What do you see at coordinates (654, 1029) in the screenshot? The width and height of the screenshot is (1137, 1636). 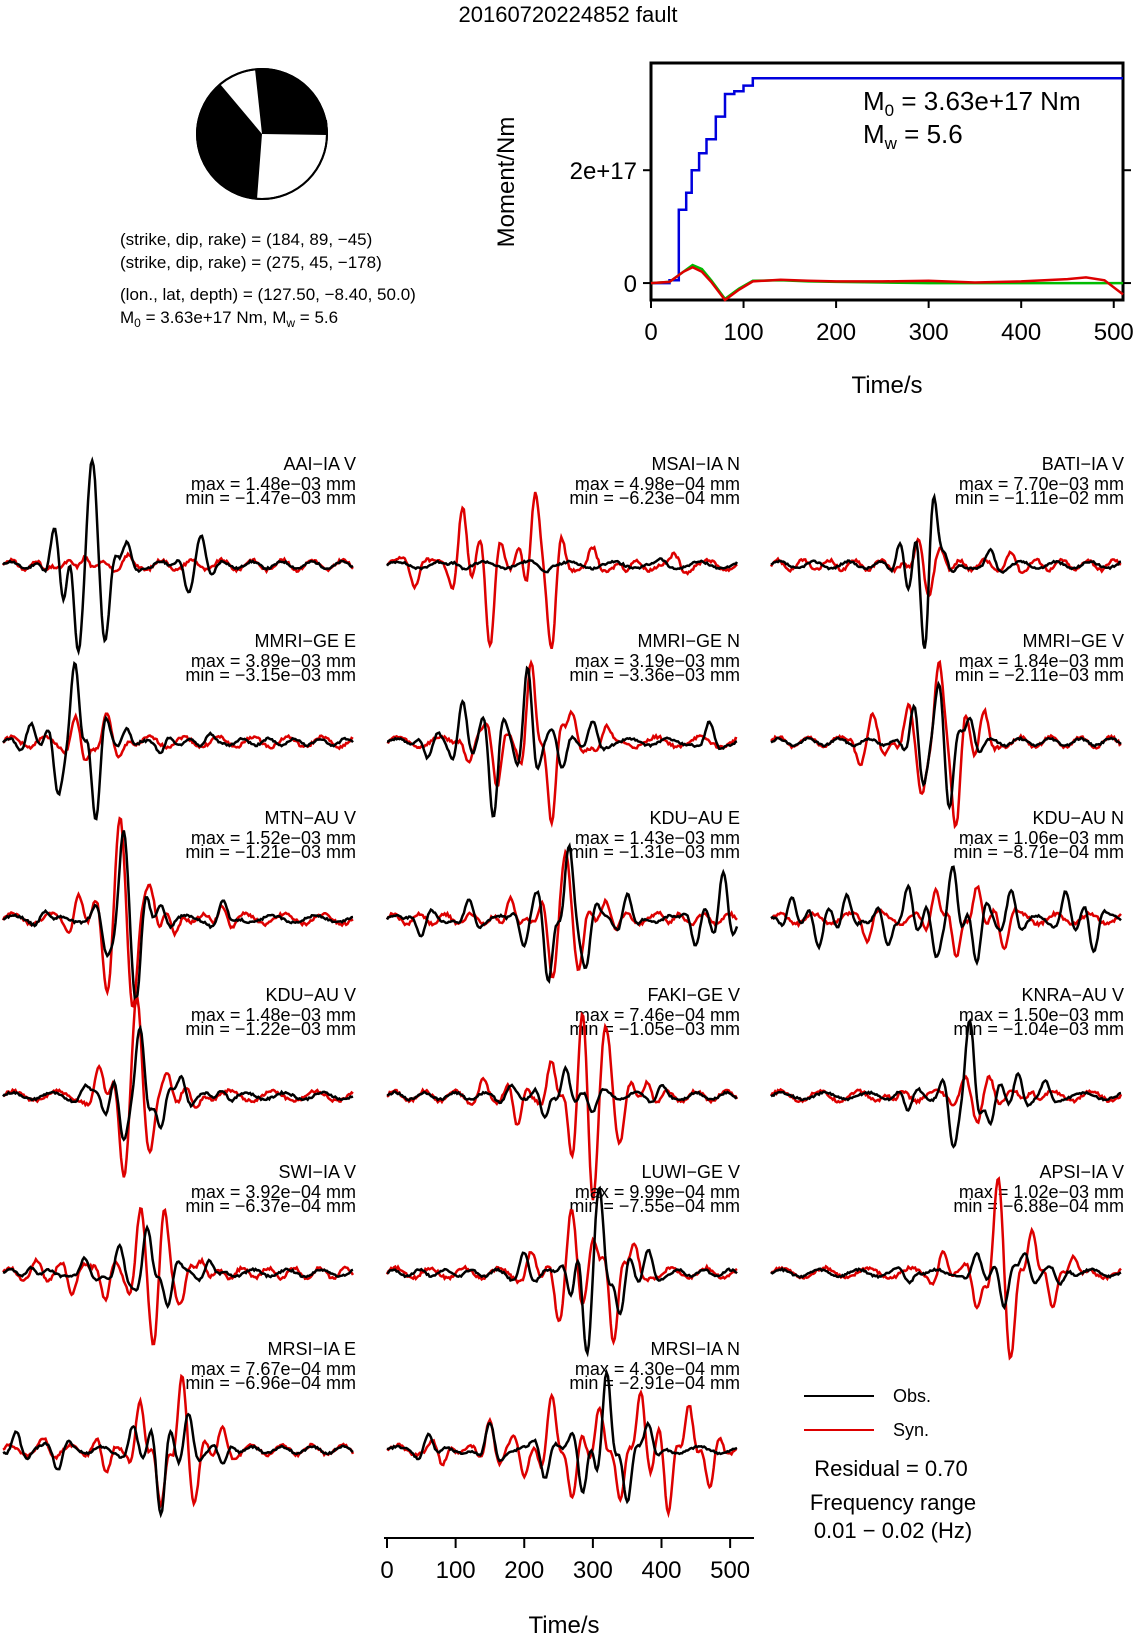 I see `station-min: min = −1.05e−03 mm` at bounding box center [654, 1029].